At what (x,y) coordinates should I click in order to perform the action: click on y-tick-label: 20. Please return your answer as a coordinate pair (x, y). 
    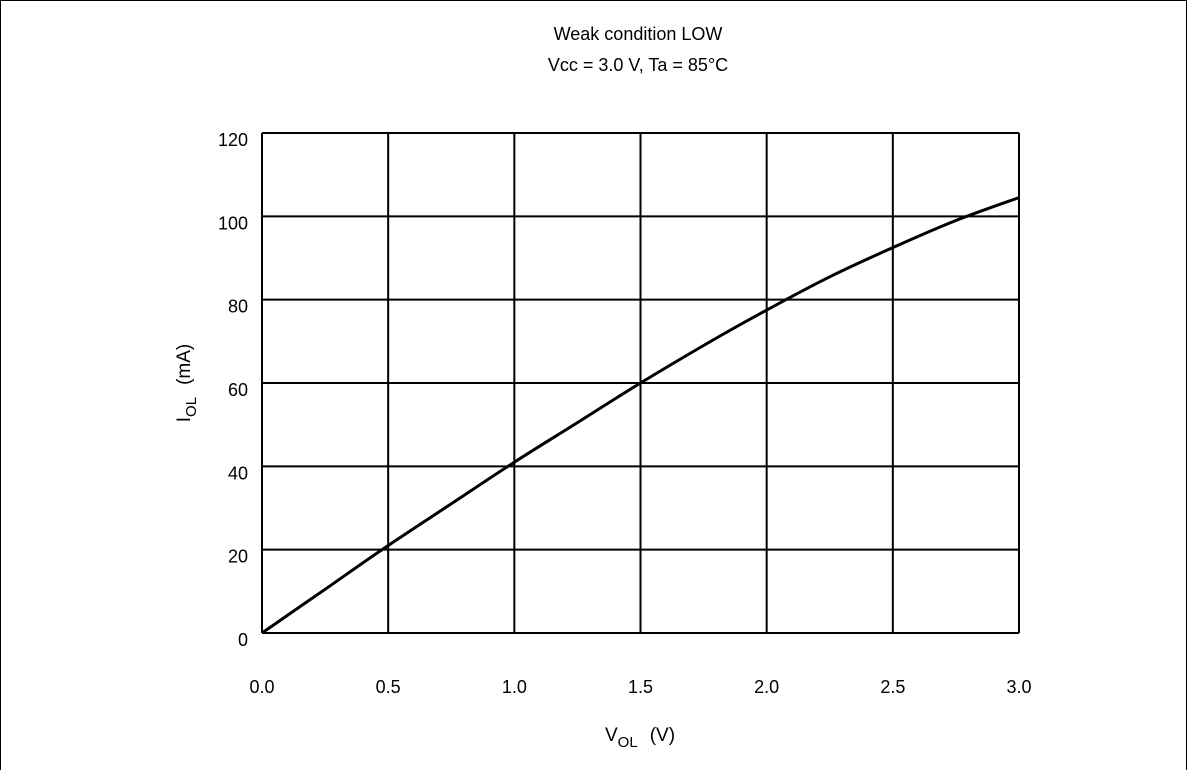
    Looking at the image, I should click on (238, 557).